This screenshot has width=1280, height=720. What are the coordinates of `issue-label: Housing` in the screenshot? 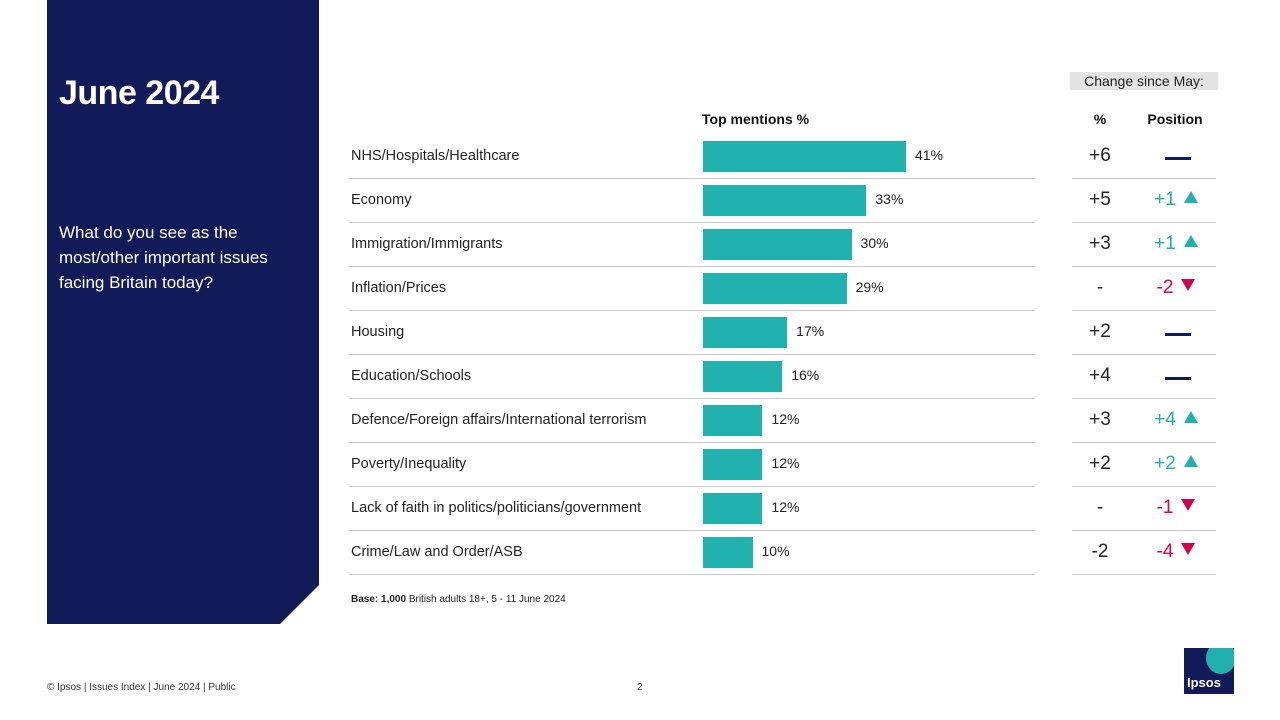 It's located at (378, 332).